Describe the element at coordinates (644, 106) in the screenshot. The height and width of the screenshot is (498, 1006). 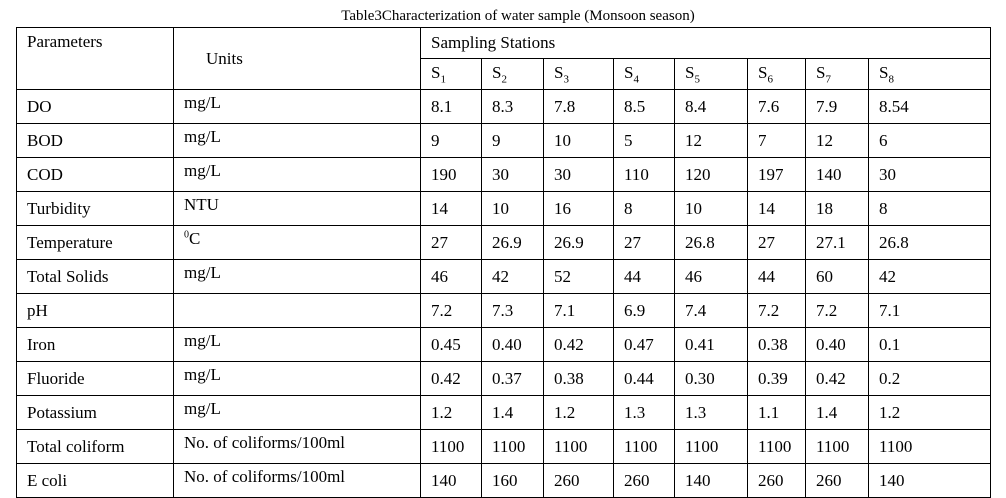
I see `value-cell: 8.5` at that location.